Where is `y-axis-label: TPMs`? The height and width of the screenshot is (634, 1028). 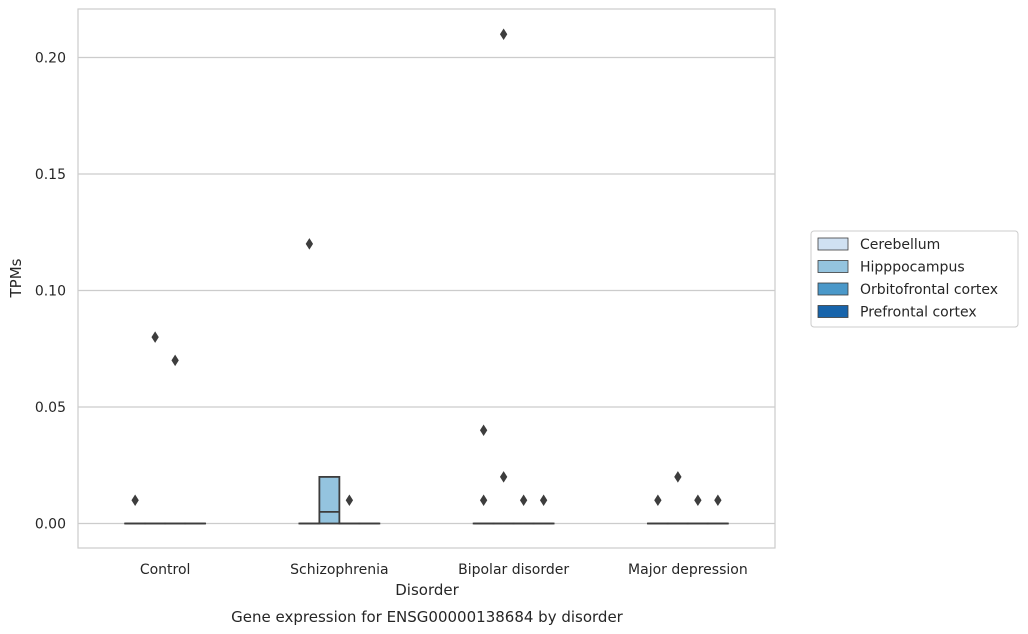 y-axis-label: TPMs is located at coordinates (16, 278).